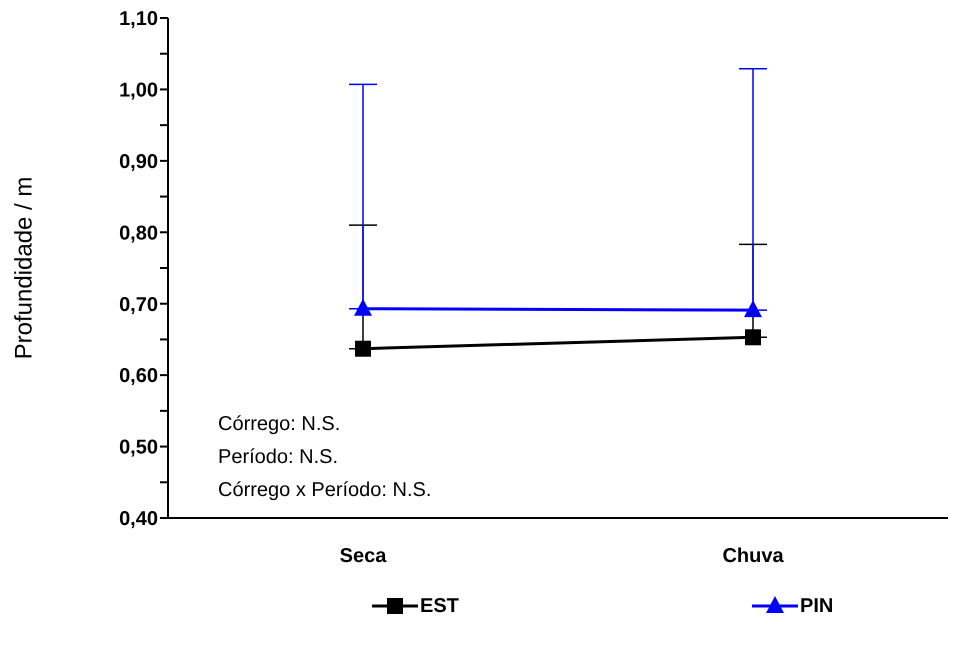  Describe the element at coordinates (364, 556) in the screenshot. I see `x-tick-label: Seca` at that location.